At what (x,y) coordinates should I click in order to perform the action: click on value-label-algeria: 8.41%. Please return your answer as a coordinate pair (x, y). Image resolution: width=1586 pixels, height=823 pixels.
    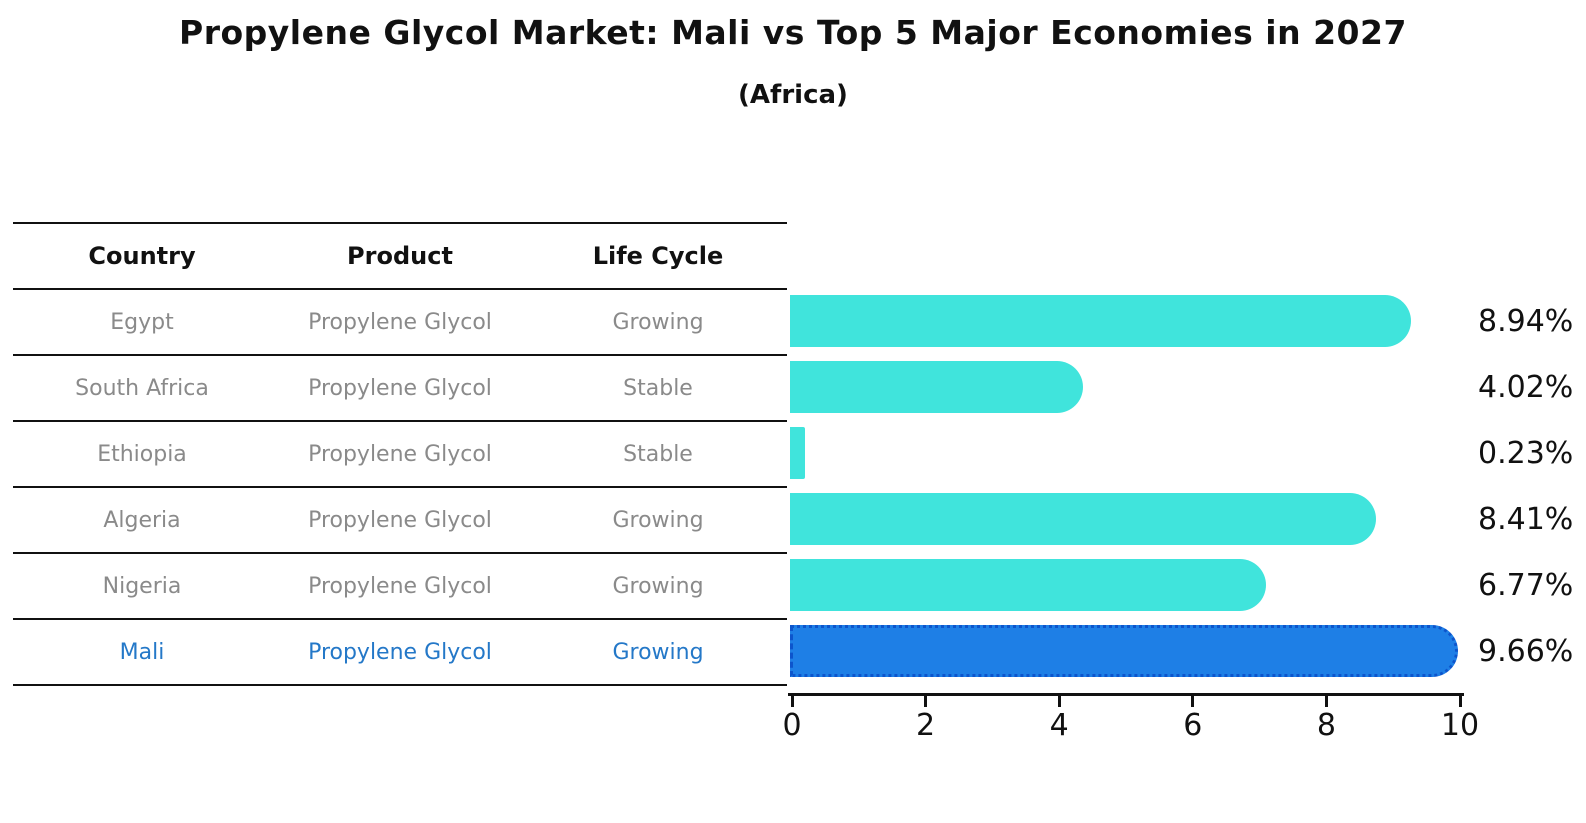
    Looking at the image, I should click on (1526, 519).